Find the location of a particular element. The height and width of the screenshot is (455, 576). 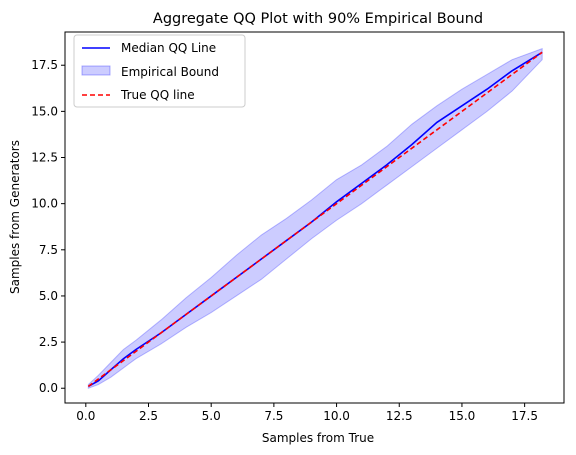

y-tick-label: 0.0 is located at coordinates (48, 388).